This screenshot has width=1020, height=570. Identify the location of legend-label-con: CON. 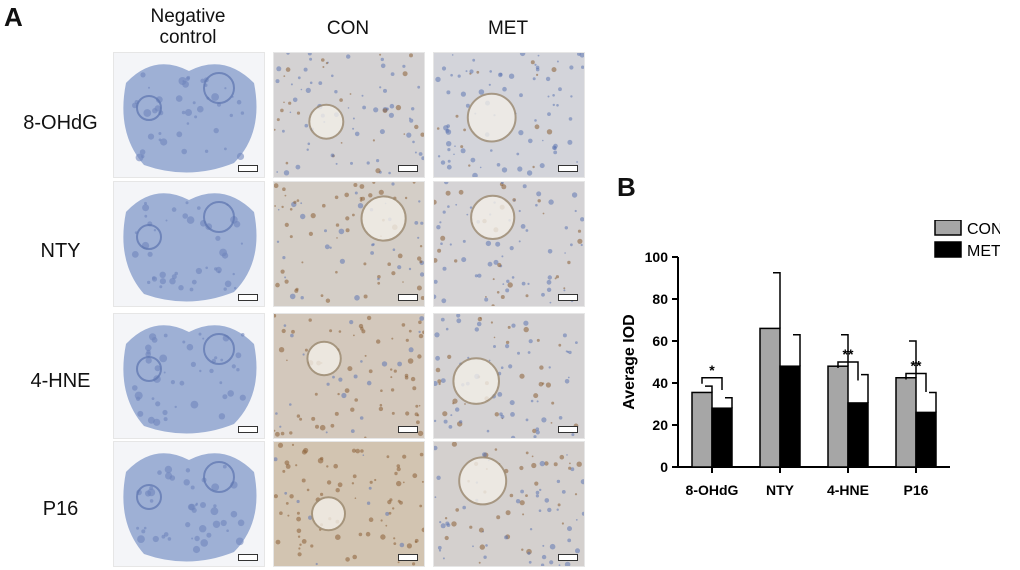
(983, 229).